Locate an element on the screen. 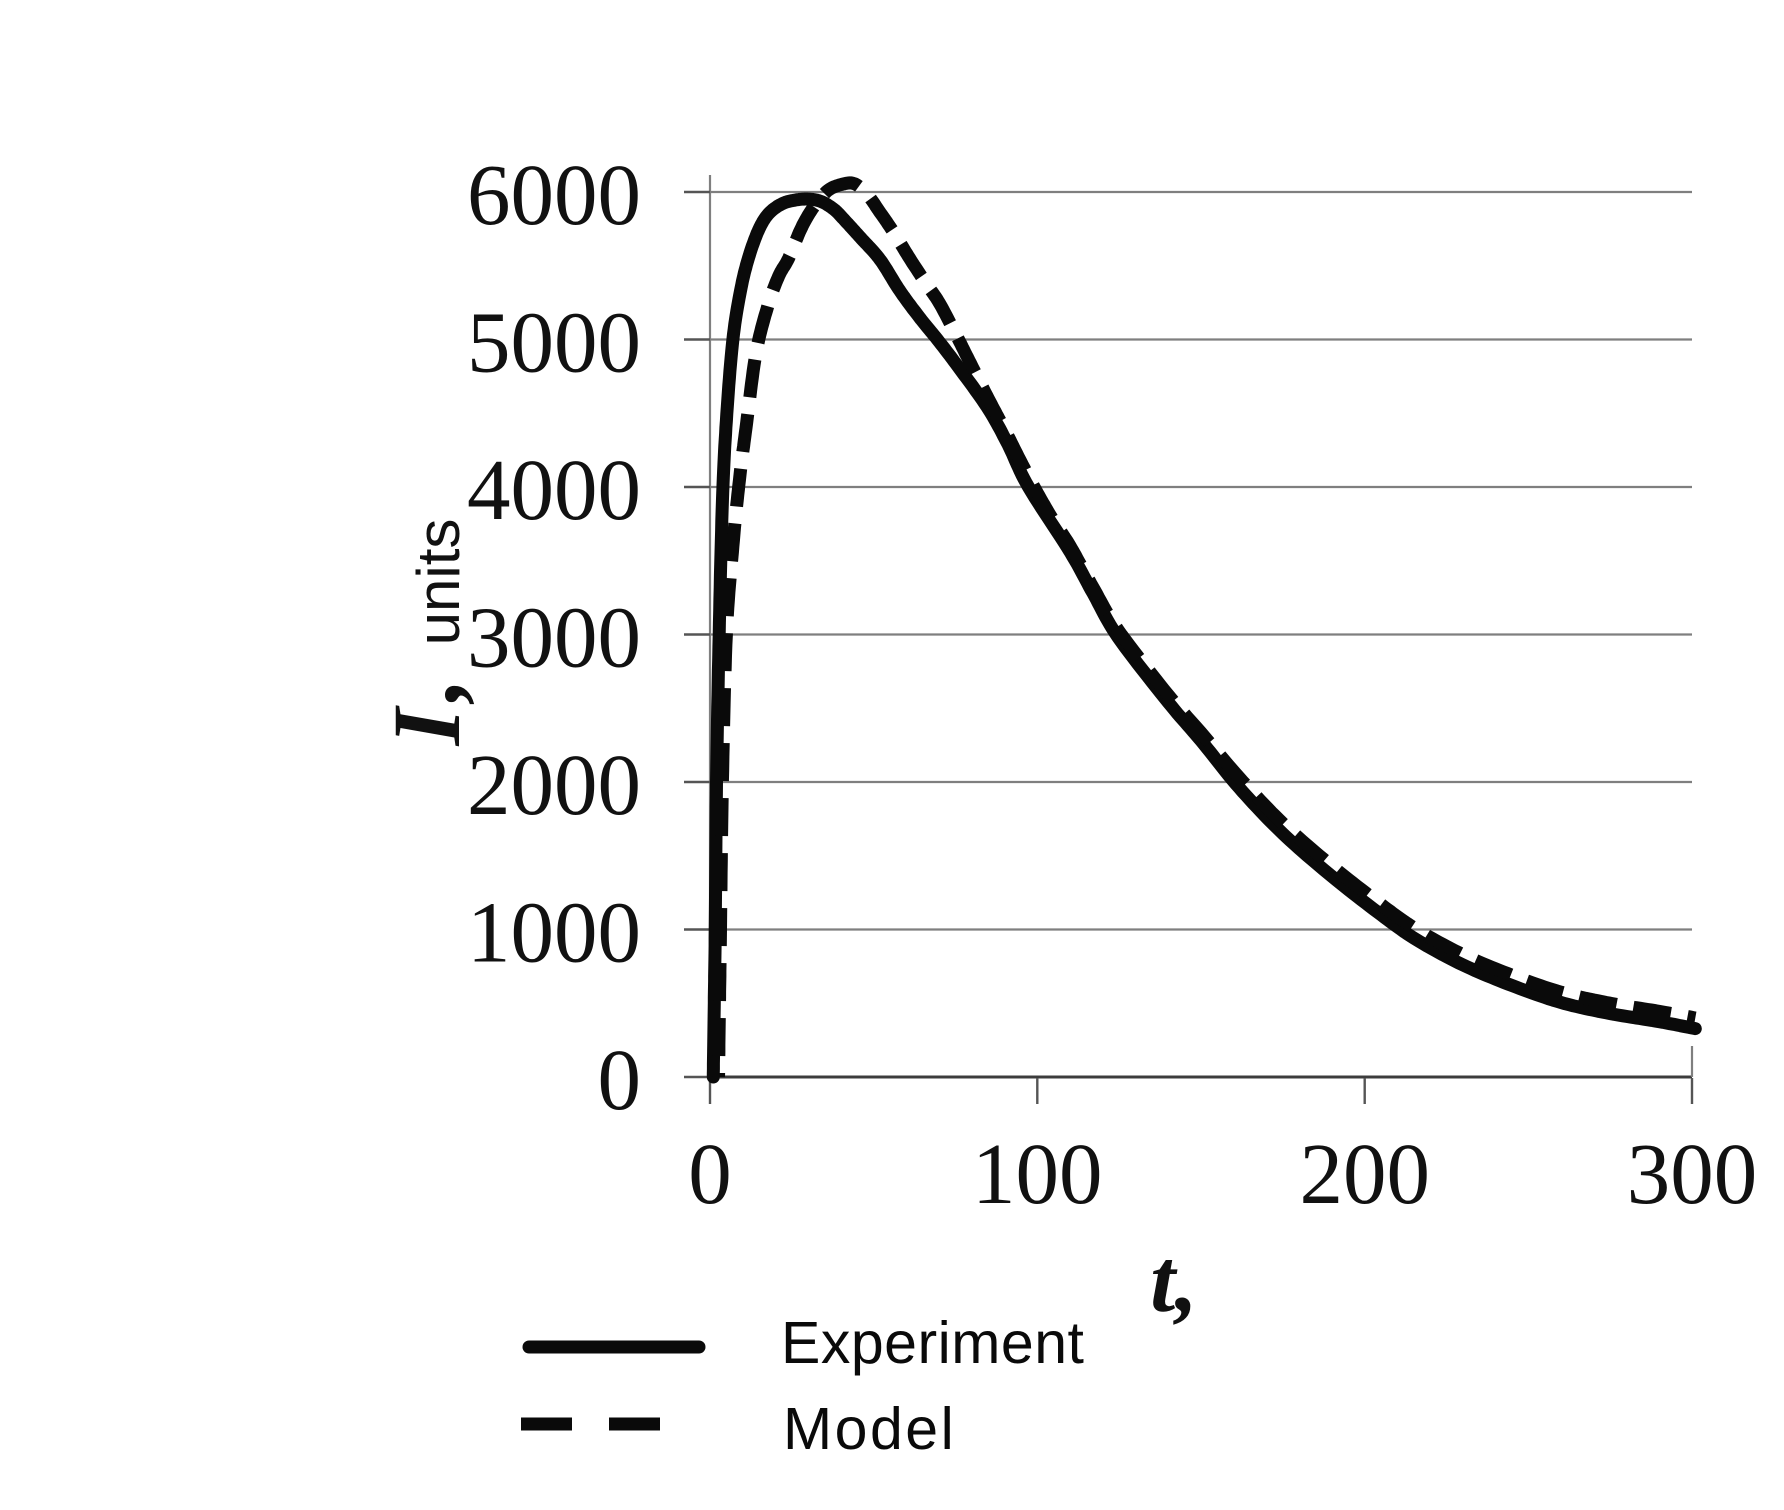  svg-text: 3000 is located at coordinates (554, 637).